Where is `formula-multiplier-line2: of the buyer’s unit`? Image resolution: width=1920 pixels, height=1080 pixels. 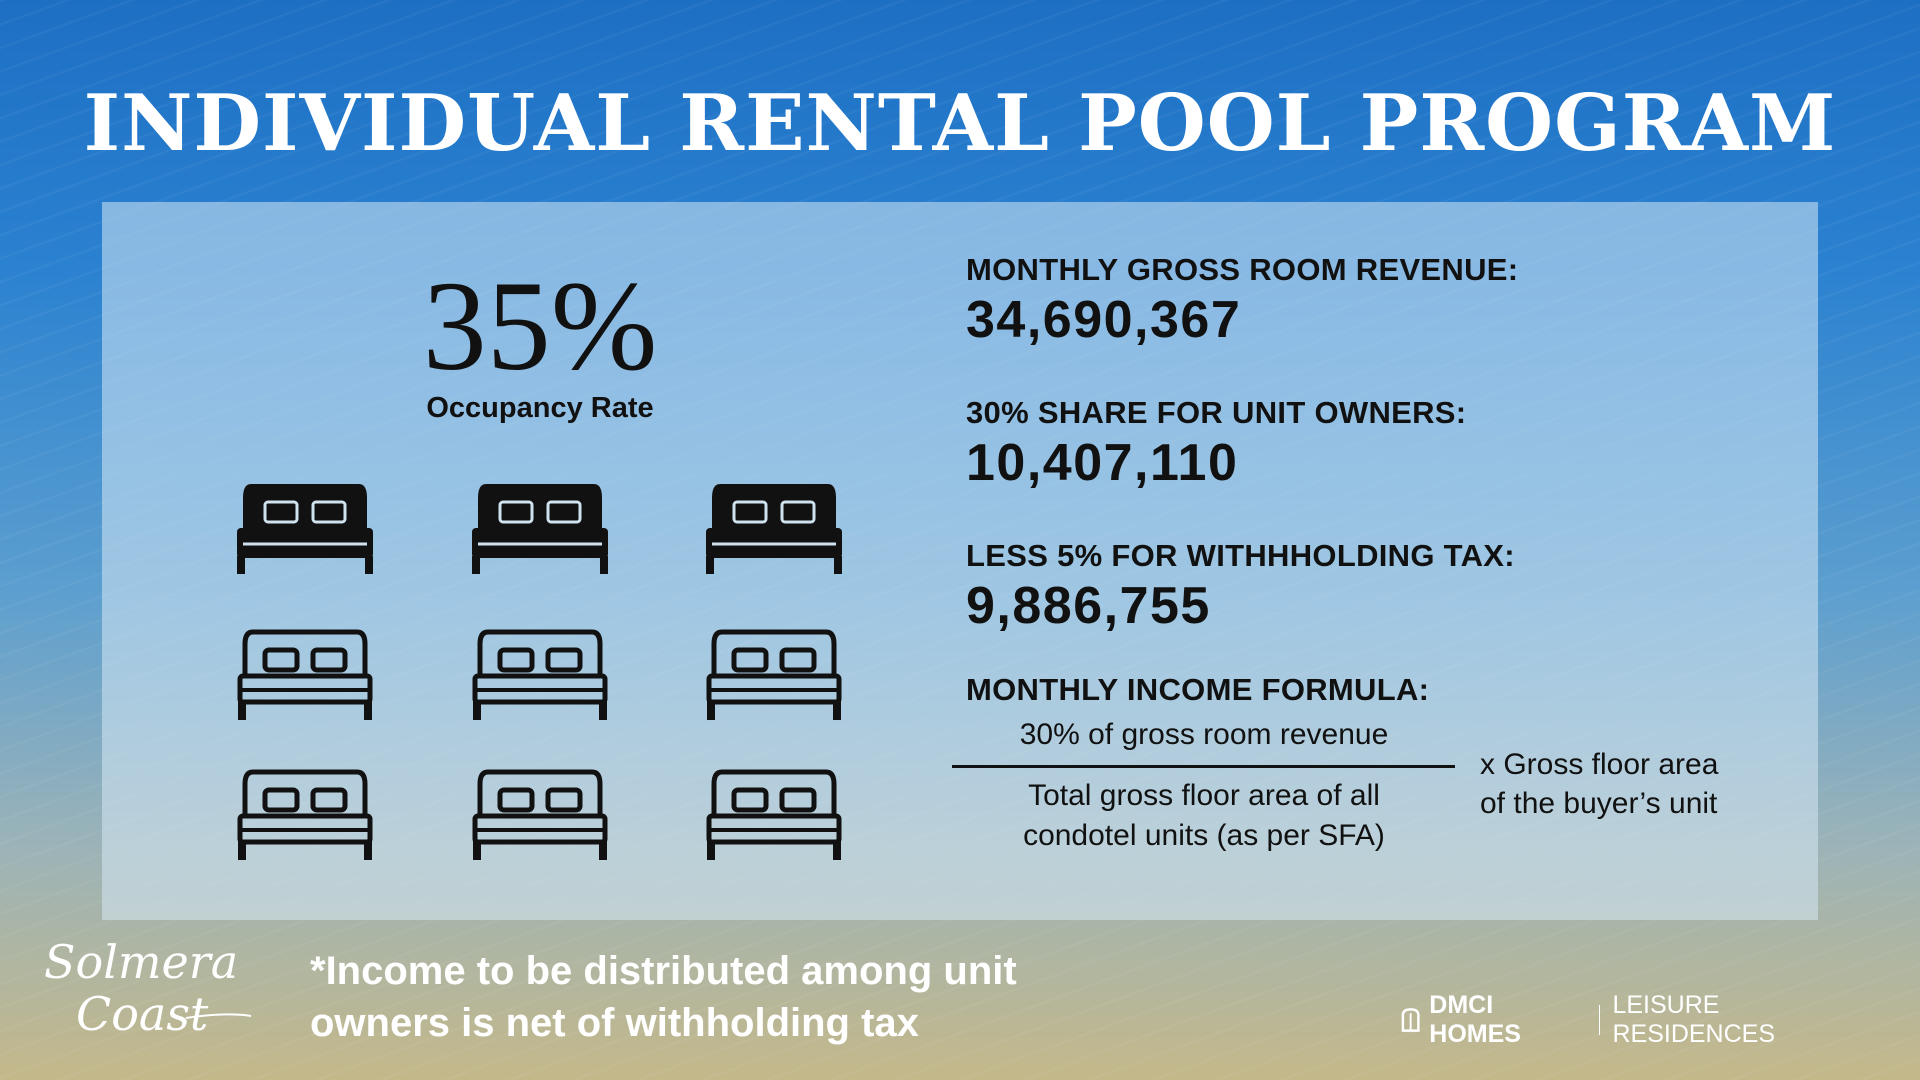 formula-multiplier-line2: of the buyer’s unit is located at coordinates (1599, 803).